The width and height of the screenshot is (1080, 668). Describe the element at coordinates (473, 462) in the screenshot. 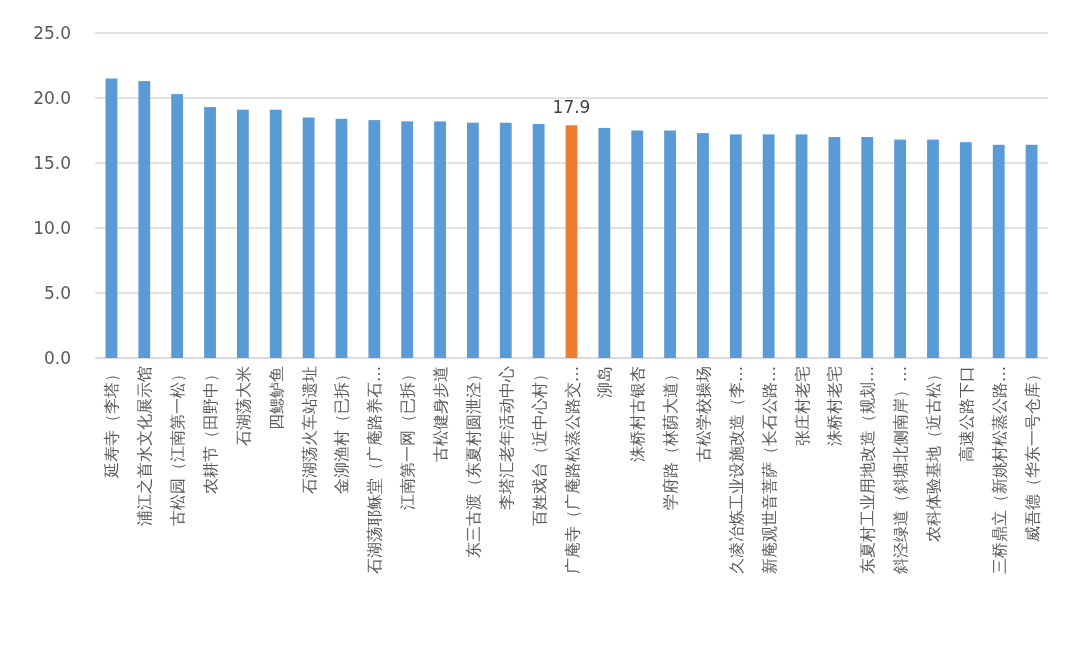

I see `x-tick-label: 东三古渡（东夏村圆泄泾）` at that location.